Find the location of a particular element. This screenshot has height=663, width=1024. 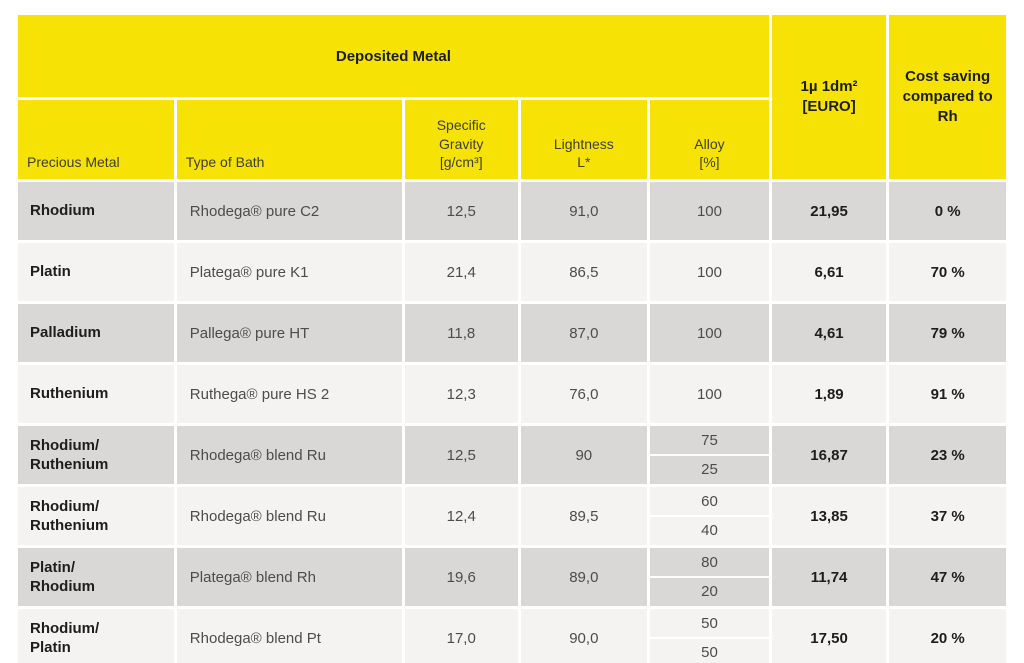

cell-price-euro: 21,95 is located at coordinates (829, 211).